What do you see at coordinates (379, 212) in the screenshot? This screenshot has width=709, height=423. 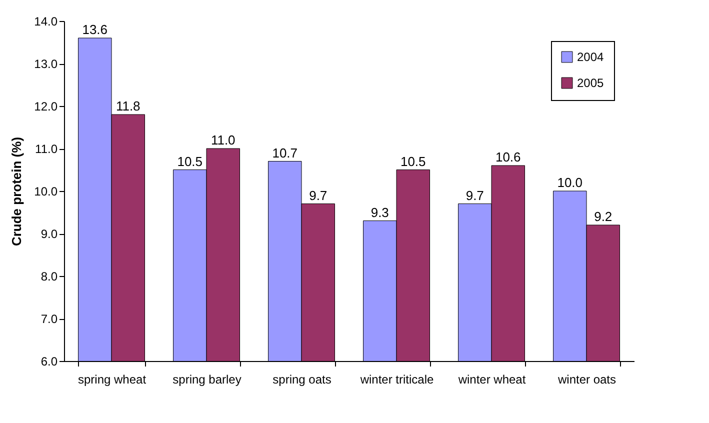 I see `data-label: 9.3` at bounding box center [379, 212].